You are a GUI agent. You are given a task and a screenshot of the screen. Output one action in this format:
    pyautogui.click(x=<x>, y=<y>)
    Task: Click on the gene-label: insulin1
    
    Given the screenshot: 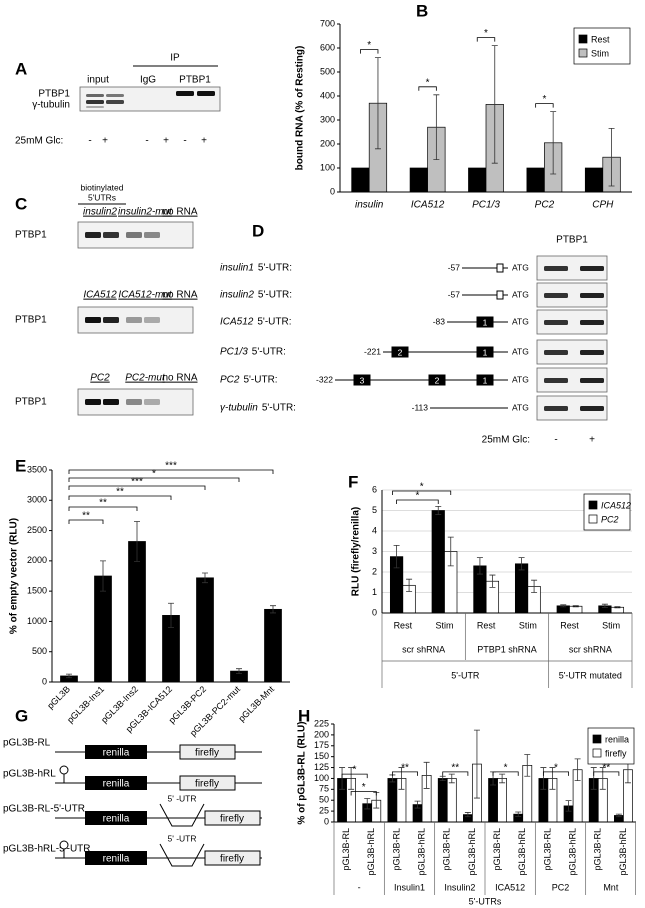 What is the action you would take?
    pyautogui.click(x=237, y=268)
    